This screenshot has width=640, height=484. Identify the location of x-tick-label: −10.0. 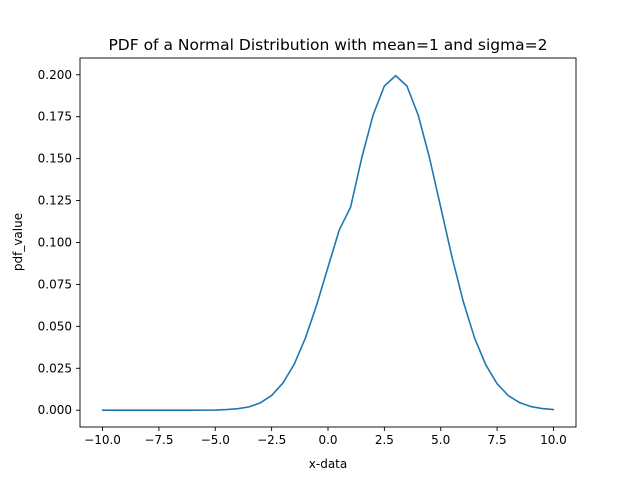
(102, 440).